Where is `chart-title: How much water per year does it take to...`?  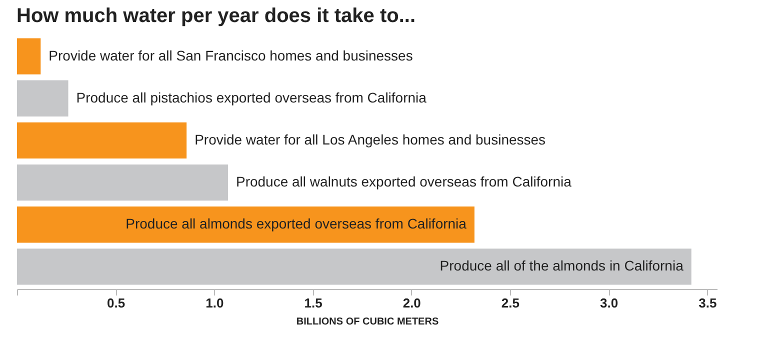
chart-title: How much water per year does it take to... is located at coordinates (216, 16).